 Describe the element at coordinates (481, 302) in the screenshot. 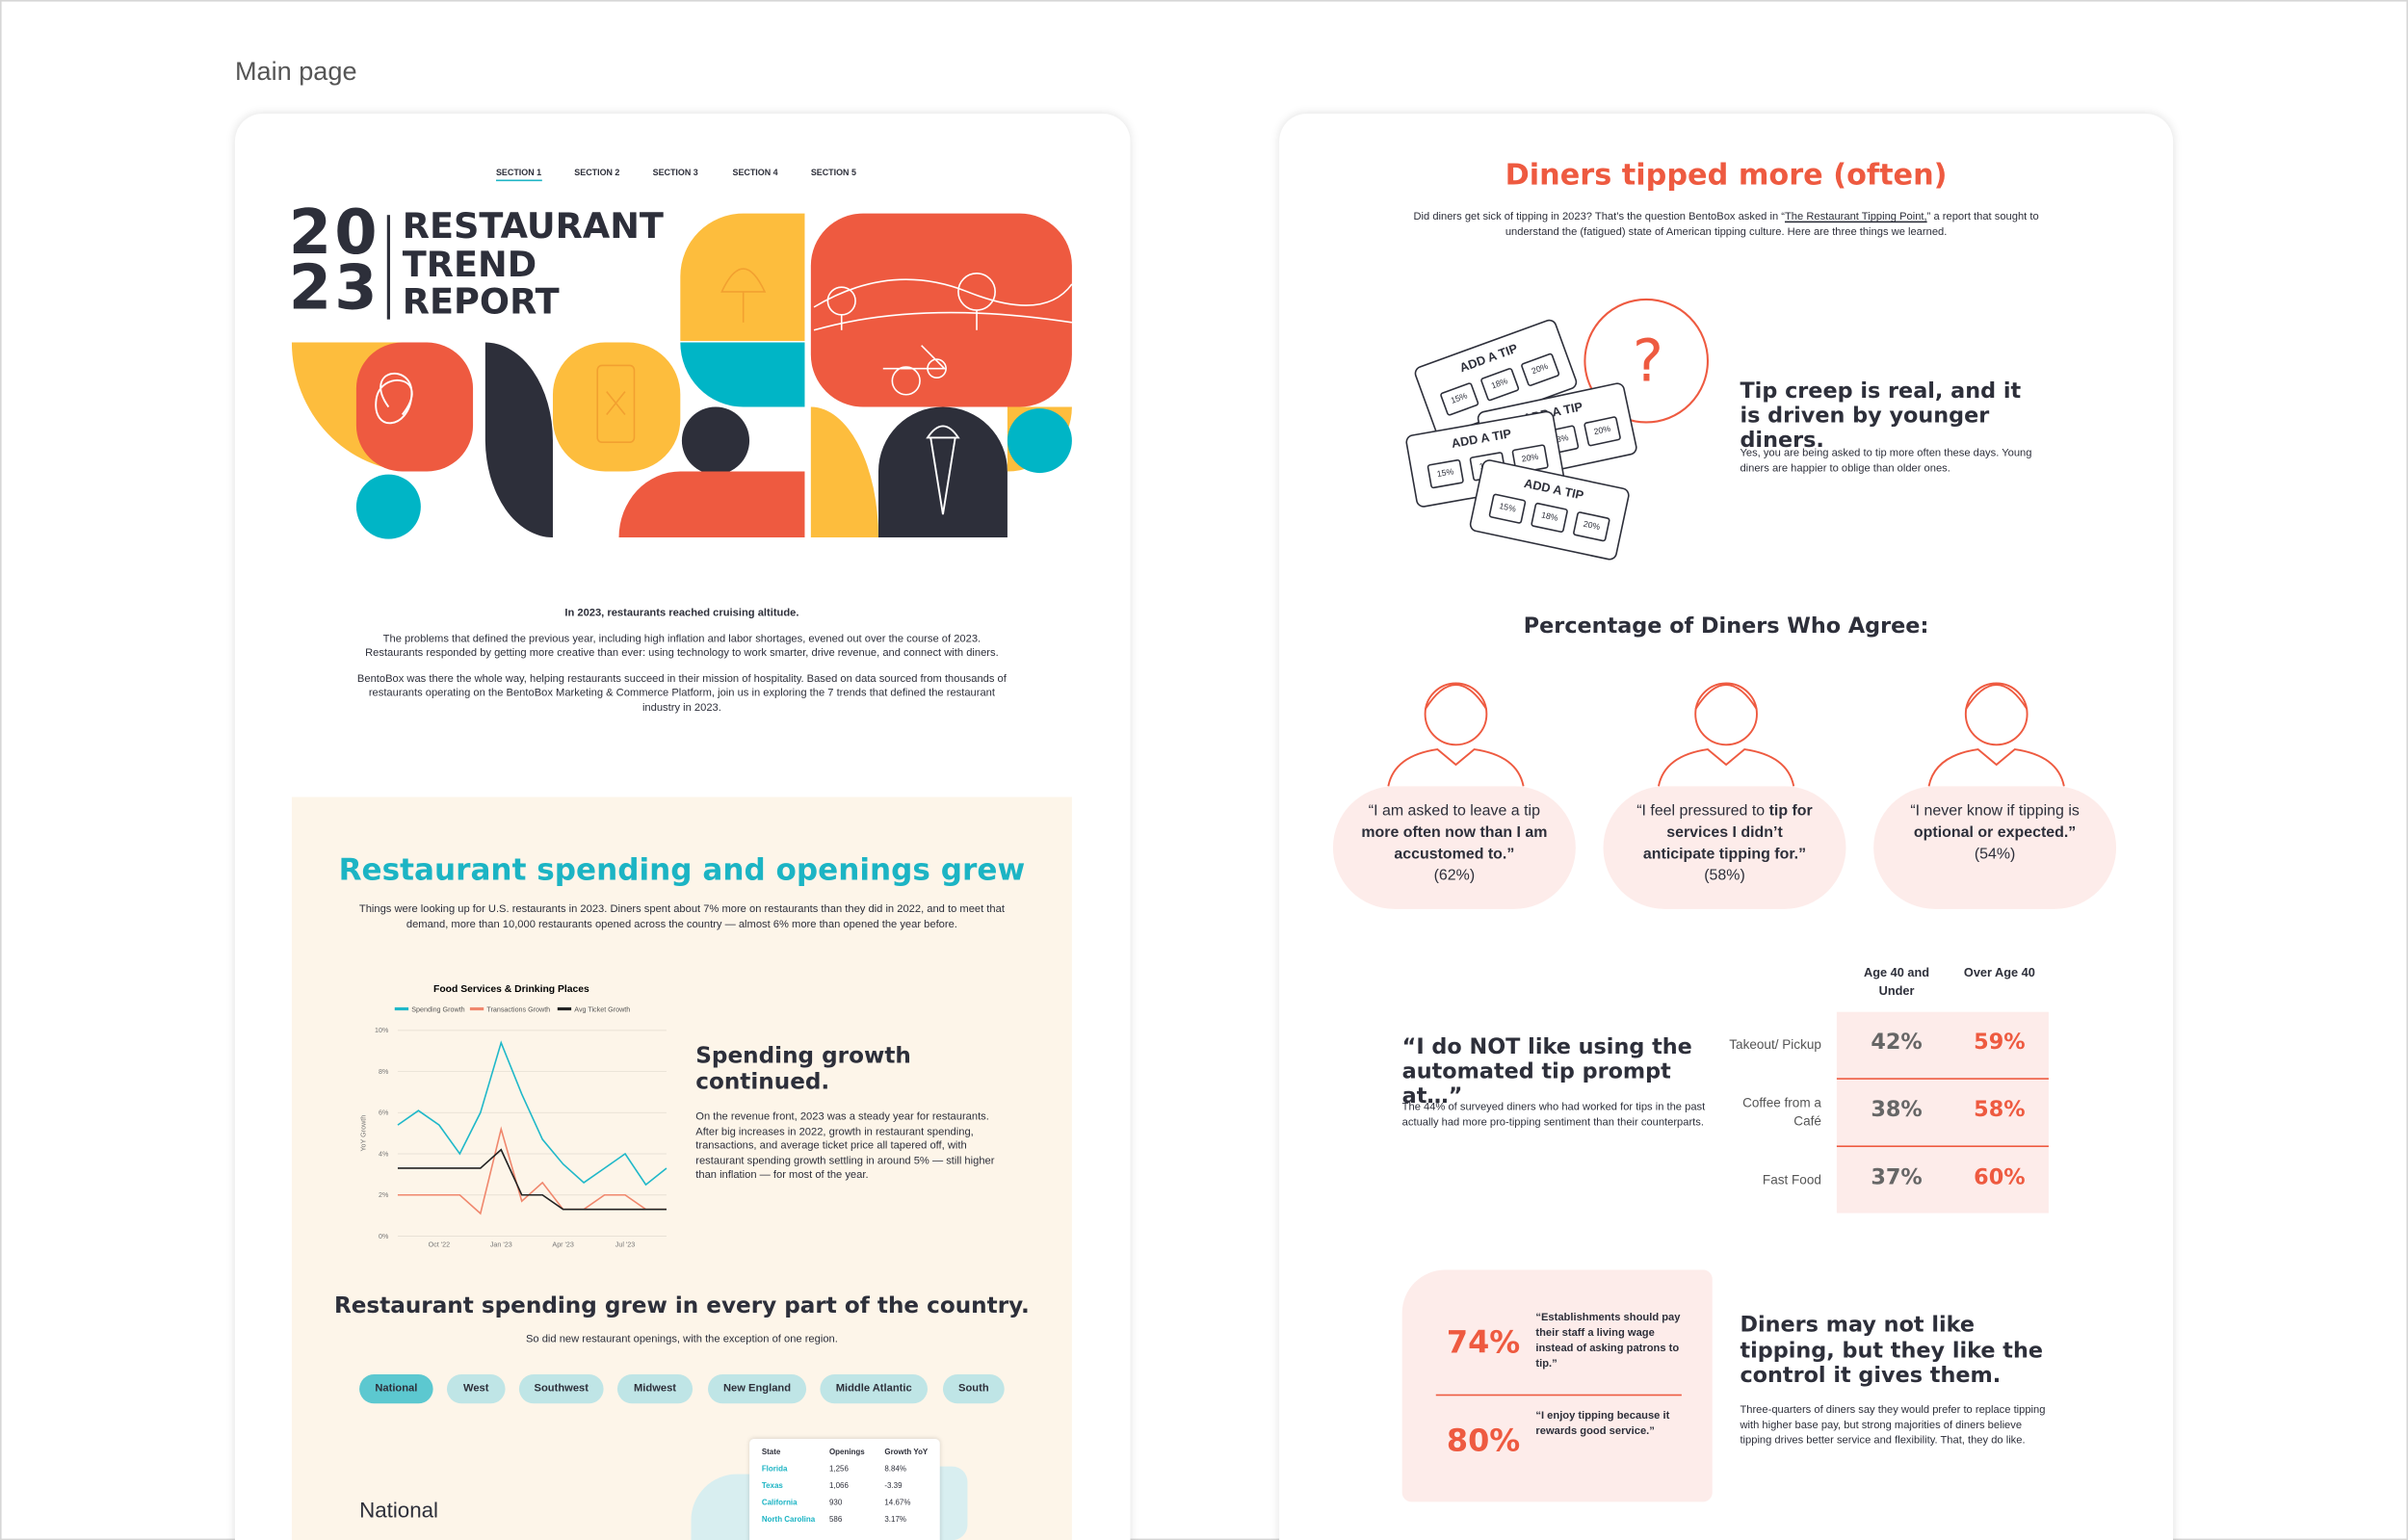

I see `hero-line: REPORT` at that location.